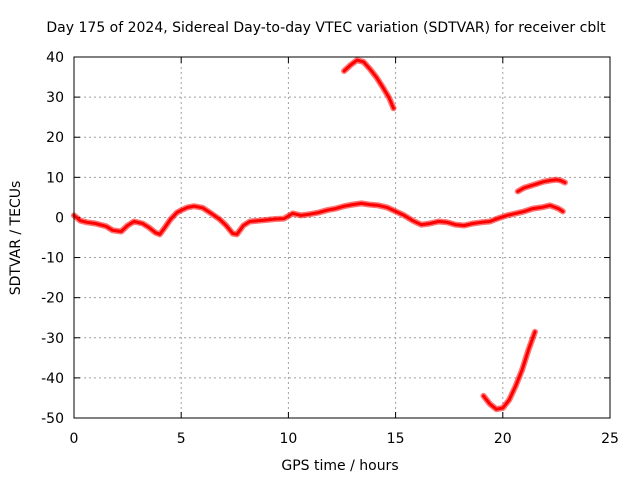 This screenshot has height=480, width=640. Describe the element at coordinates (52, 339) in the screenshot. I see `y-tick-label: -30` at that location.